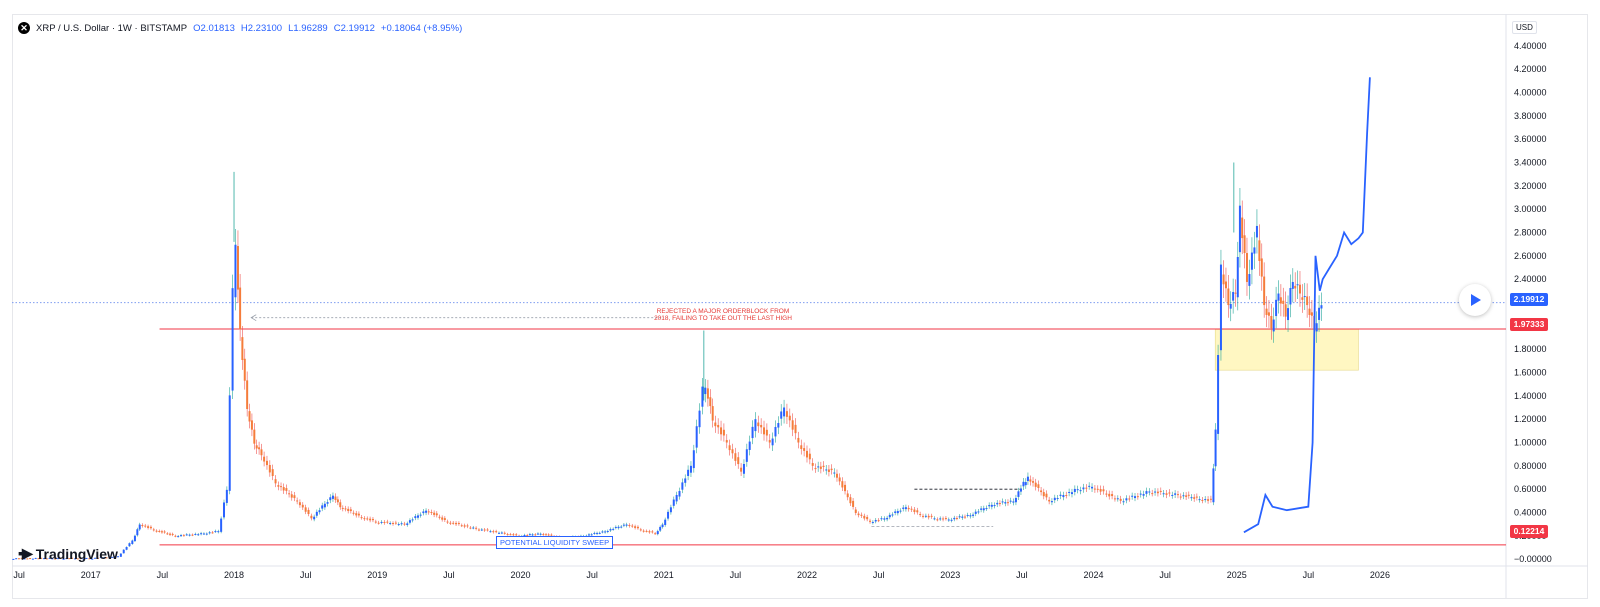  I want to click on currency-selector: USD, so click(1524, 27).